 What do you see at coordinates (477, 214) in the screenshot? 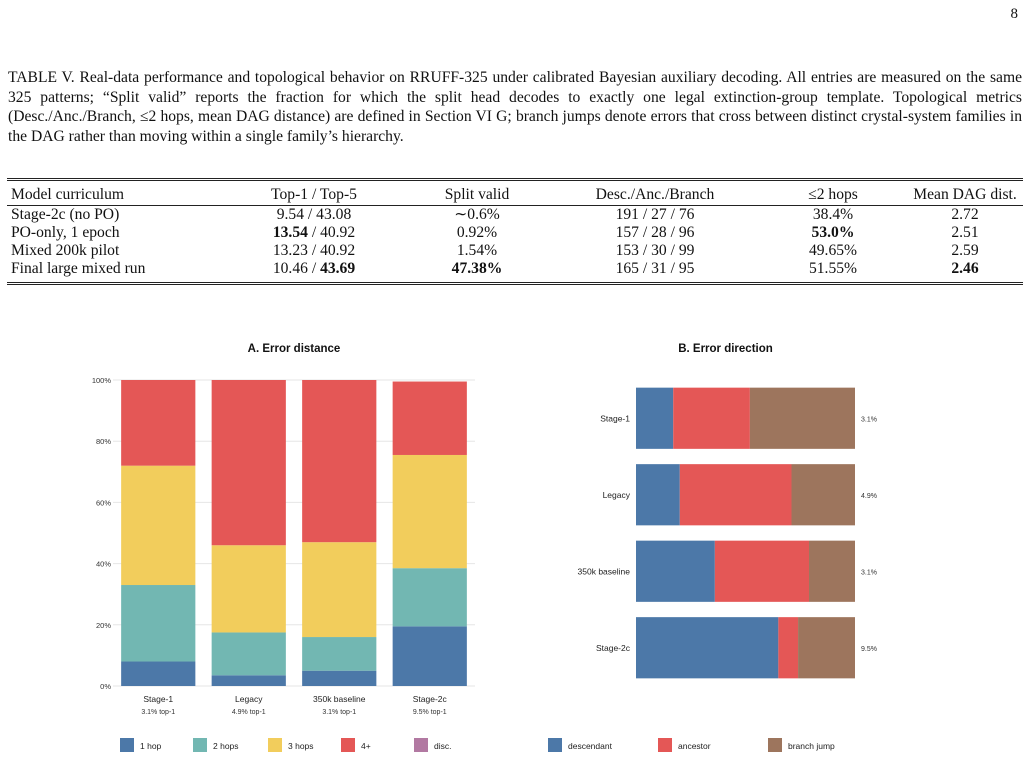
I see `cell-split-valid: ∼0.6%` at bounding box center [477, 214].